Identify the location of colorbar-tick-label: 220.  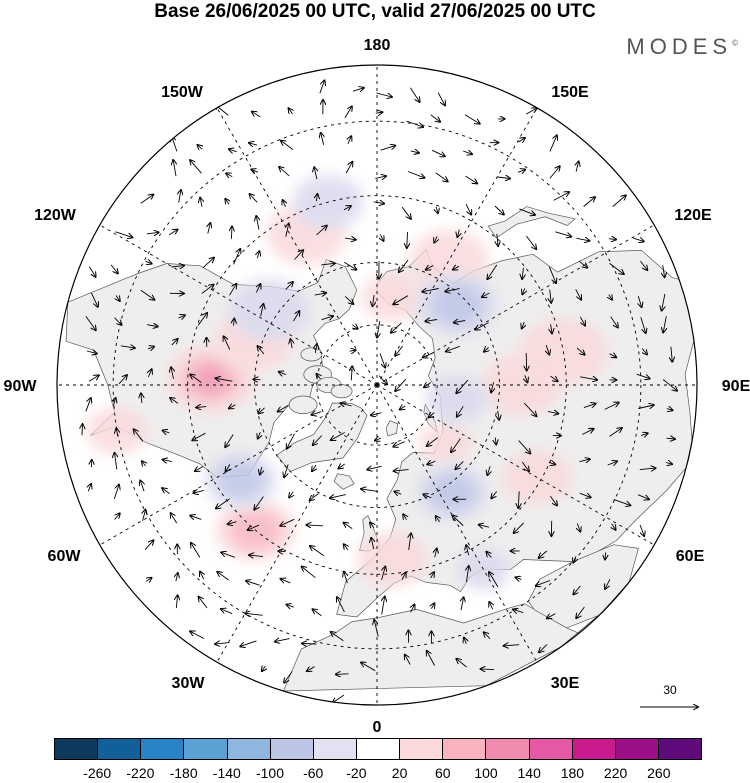
(615, 773).